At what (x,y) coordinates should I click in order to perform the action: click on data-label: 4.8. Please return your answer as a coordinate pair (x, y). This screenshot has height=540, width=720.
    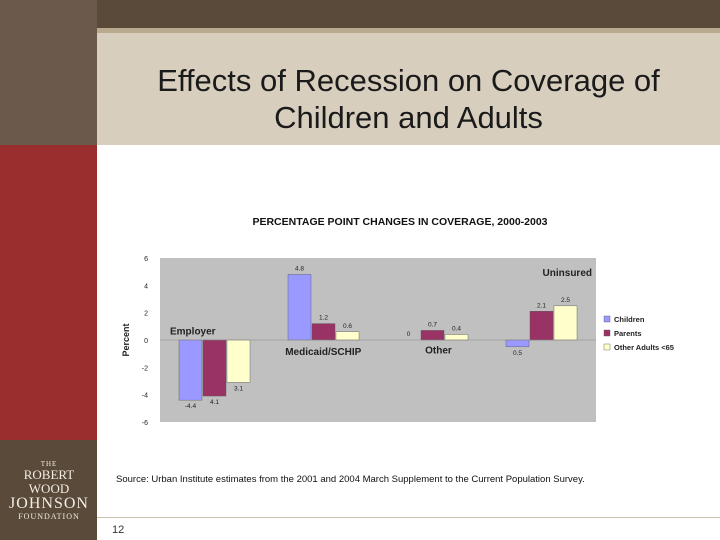
    Looking at the image, I should click on (299, 268).